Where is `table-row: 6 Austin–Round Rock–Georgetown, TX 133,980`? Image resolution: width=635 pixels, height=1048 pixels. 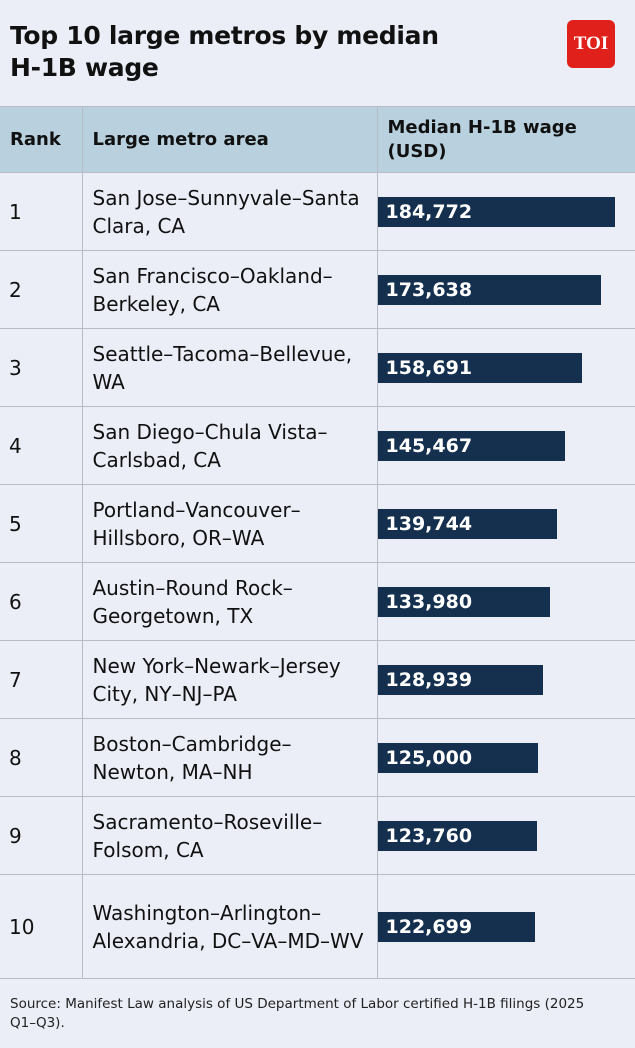
table-row: 6 Austin–Round Rock–Georgetown, TX 133,980 is located at coordinates (317, 601).